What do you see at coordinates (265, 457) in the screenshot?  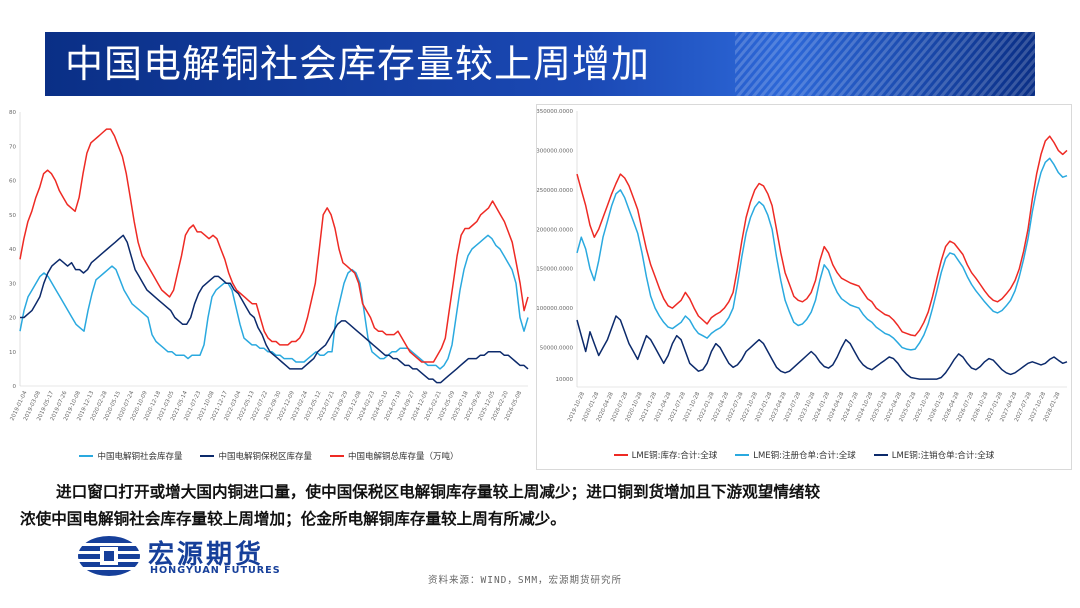 I see `legend-label: 中国电解铜保税区库存量` at bounding box center [265, 457].